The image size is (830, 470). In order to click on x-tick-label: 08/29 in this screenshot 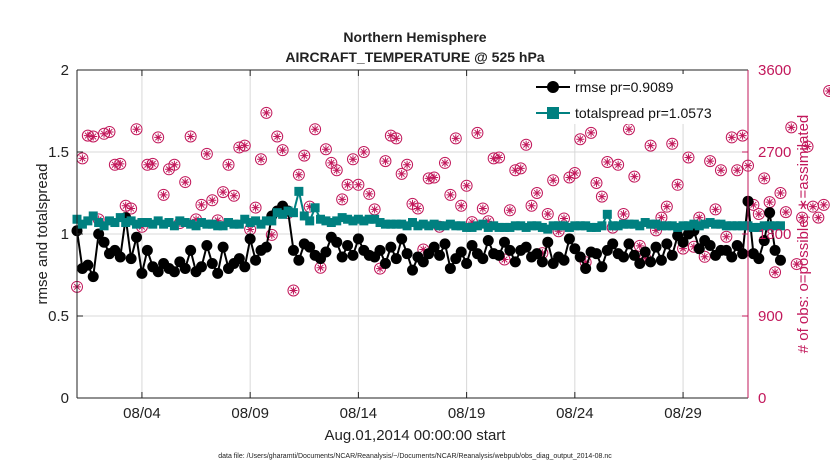, I will do `click(683, 413)`.